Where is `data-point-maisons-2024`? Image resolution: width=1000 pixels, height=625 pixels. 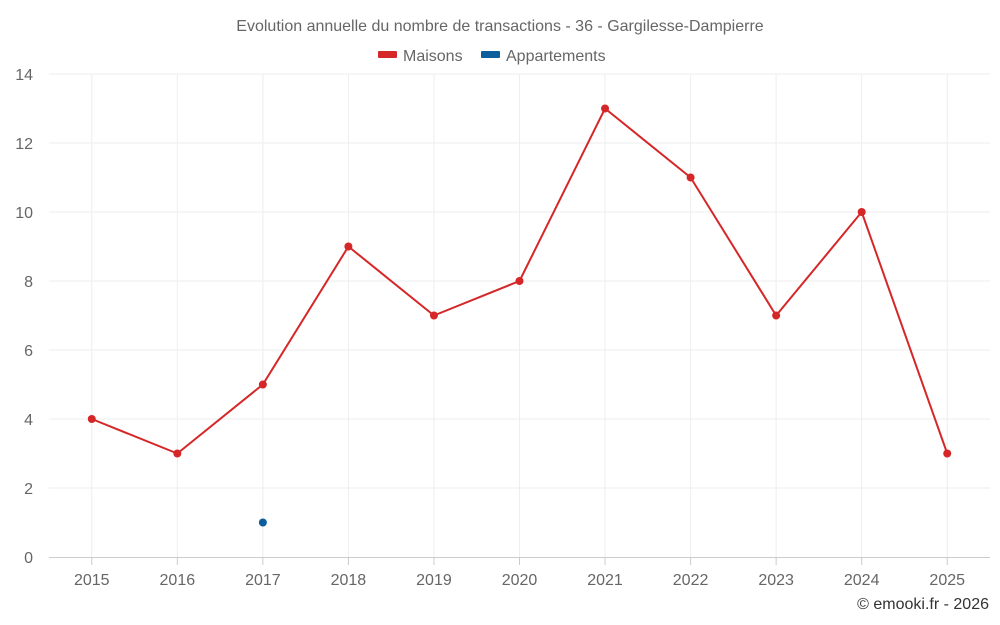 data-point-maisons-2024 is located at coordinates (861, 212).